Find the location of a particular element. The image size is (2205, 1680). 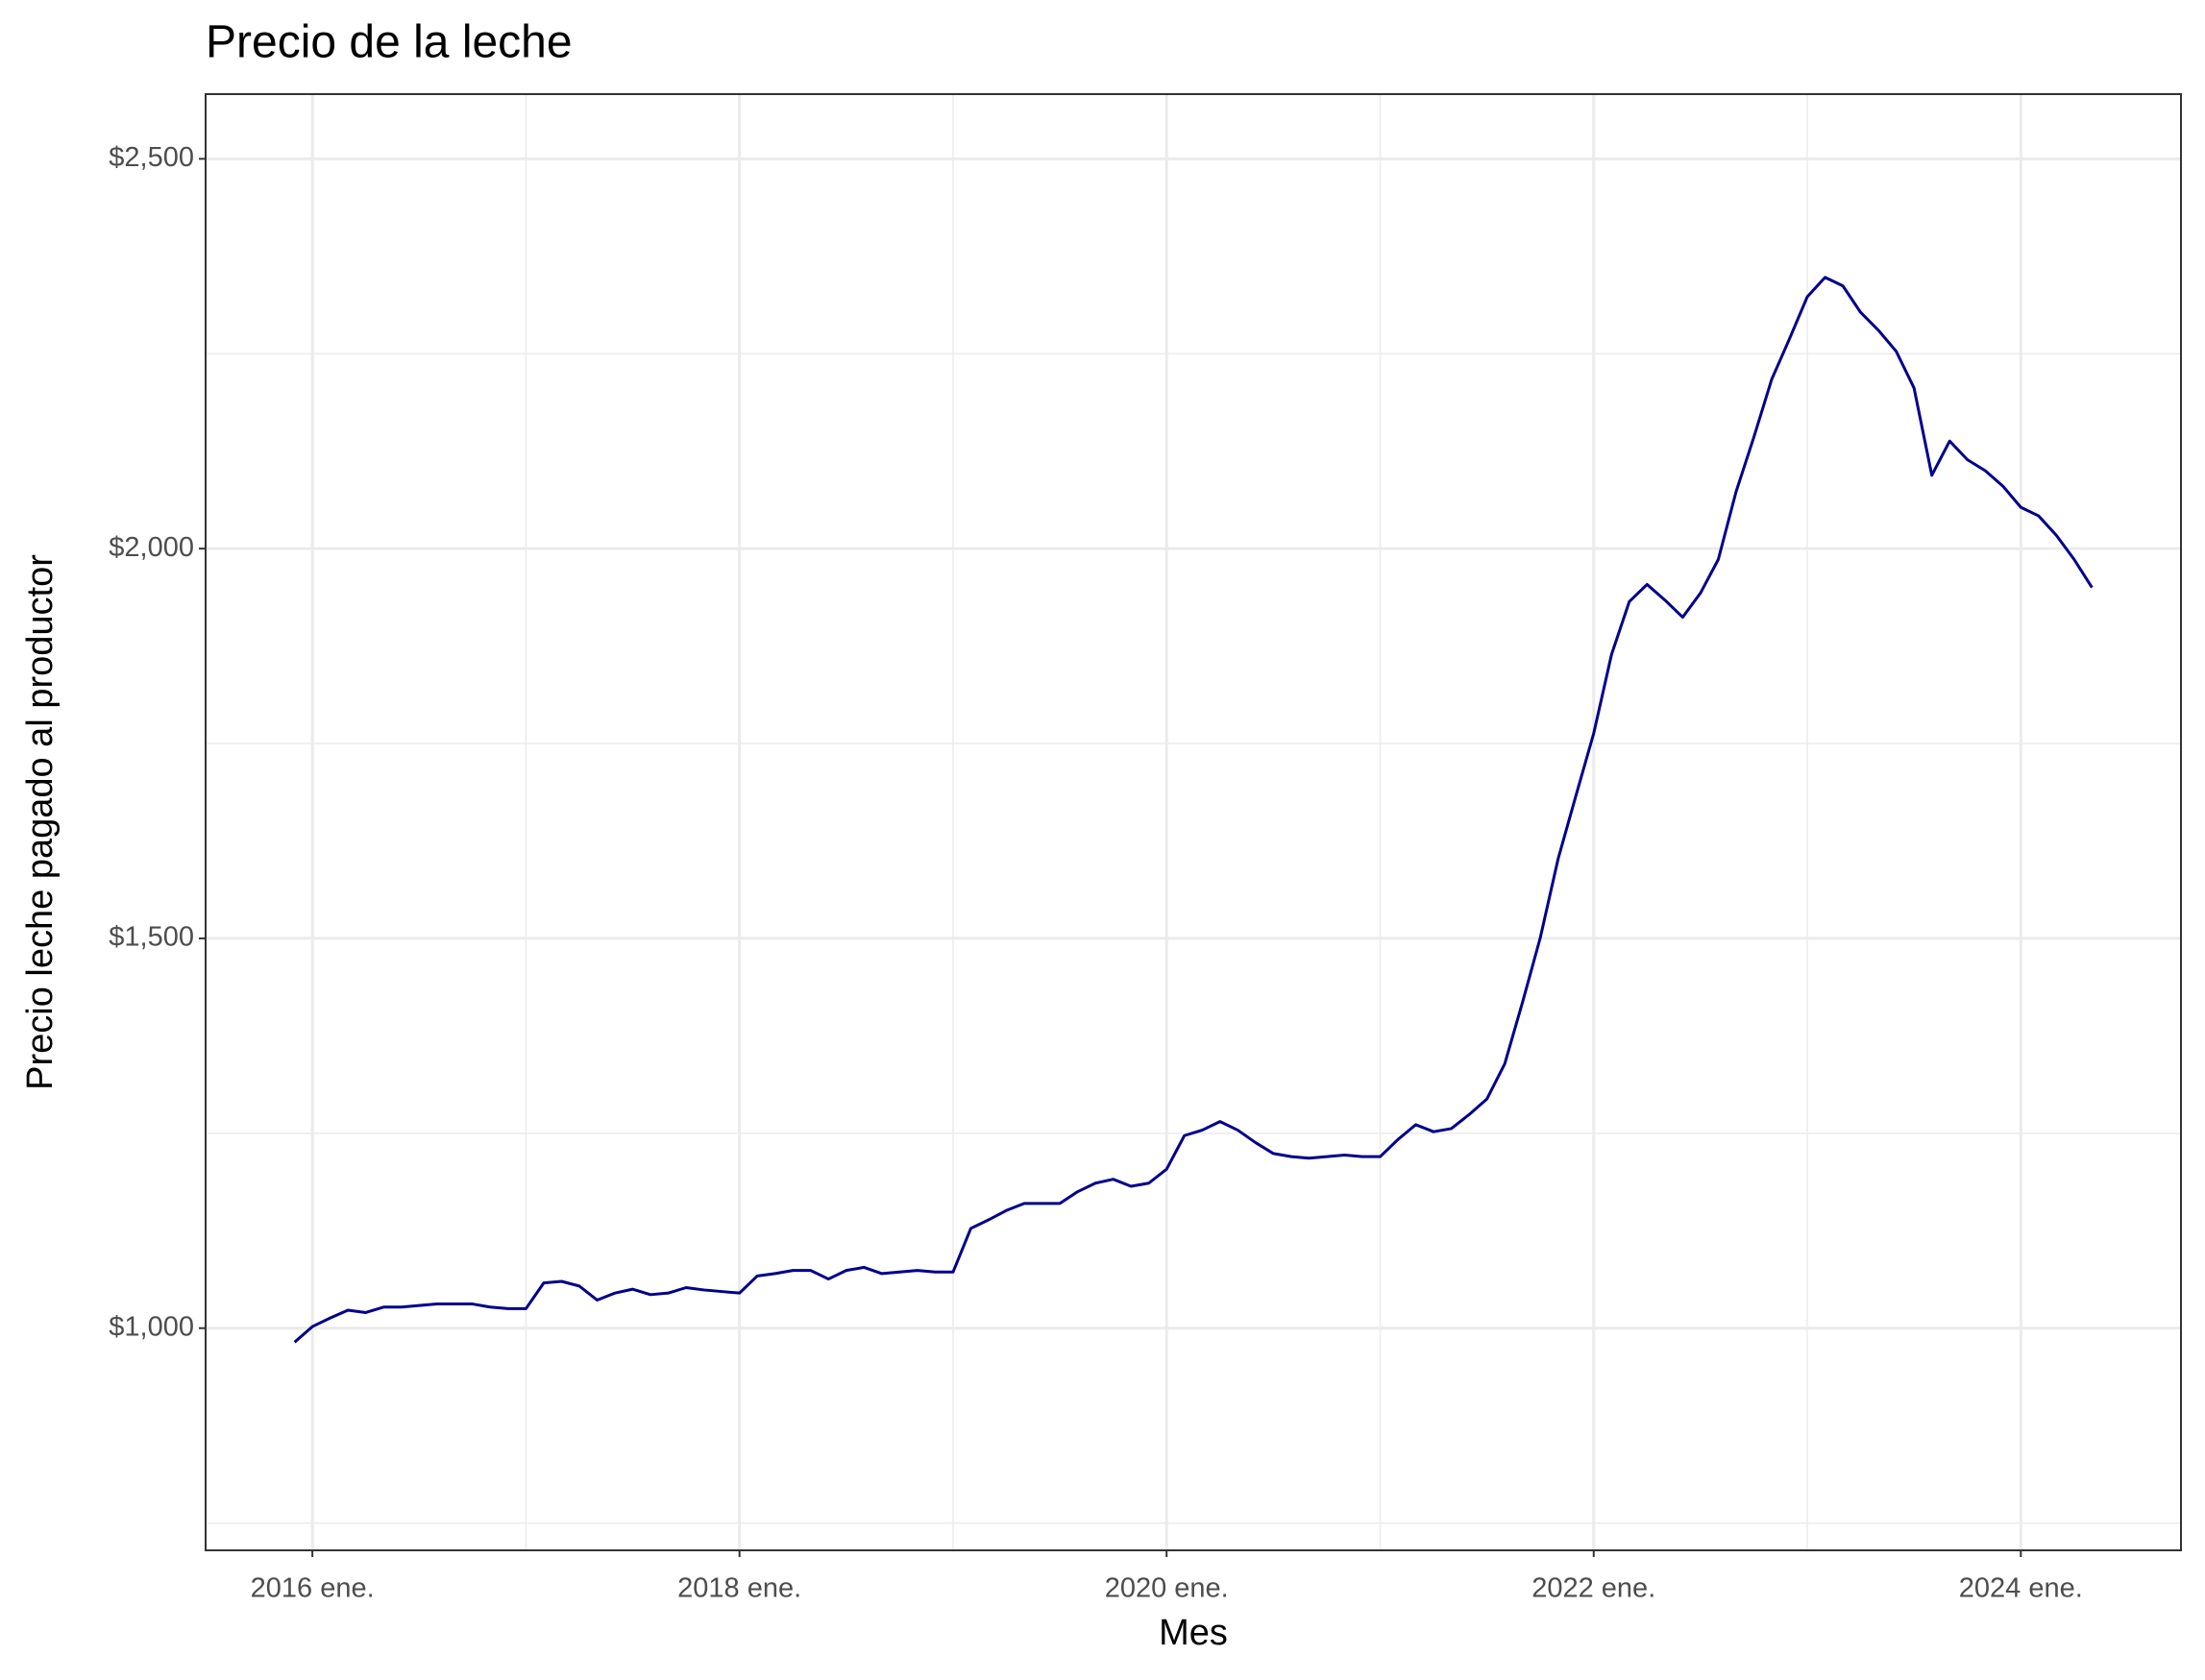

x-tick-label: 2018 ene. is located at coordinates (739, 1588).